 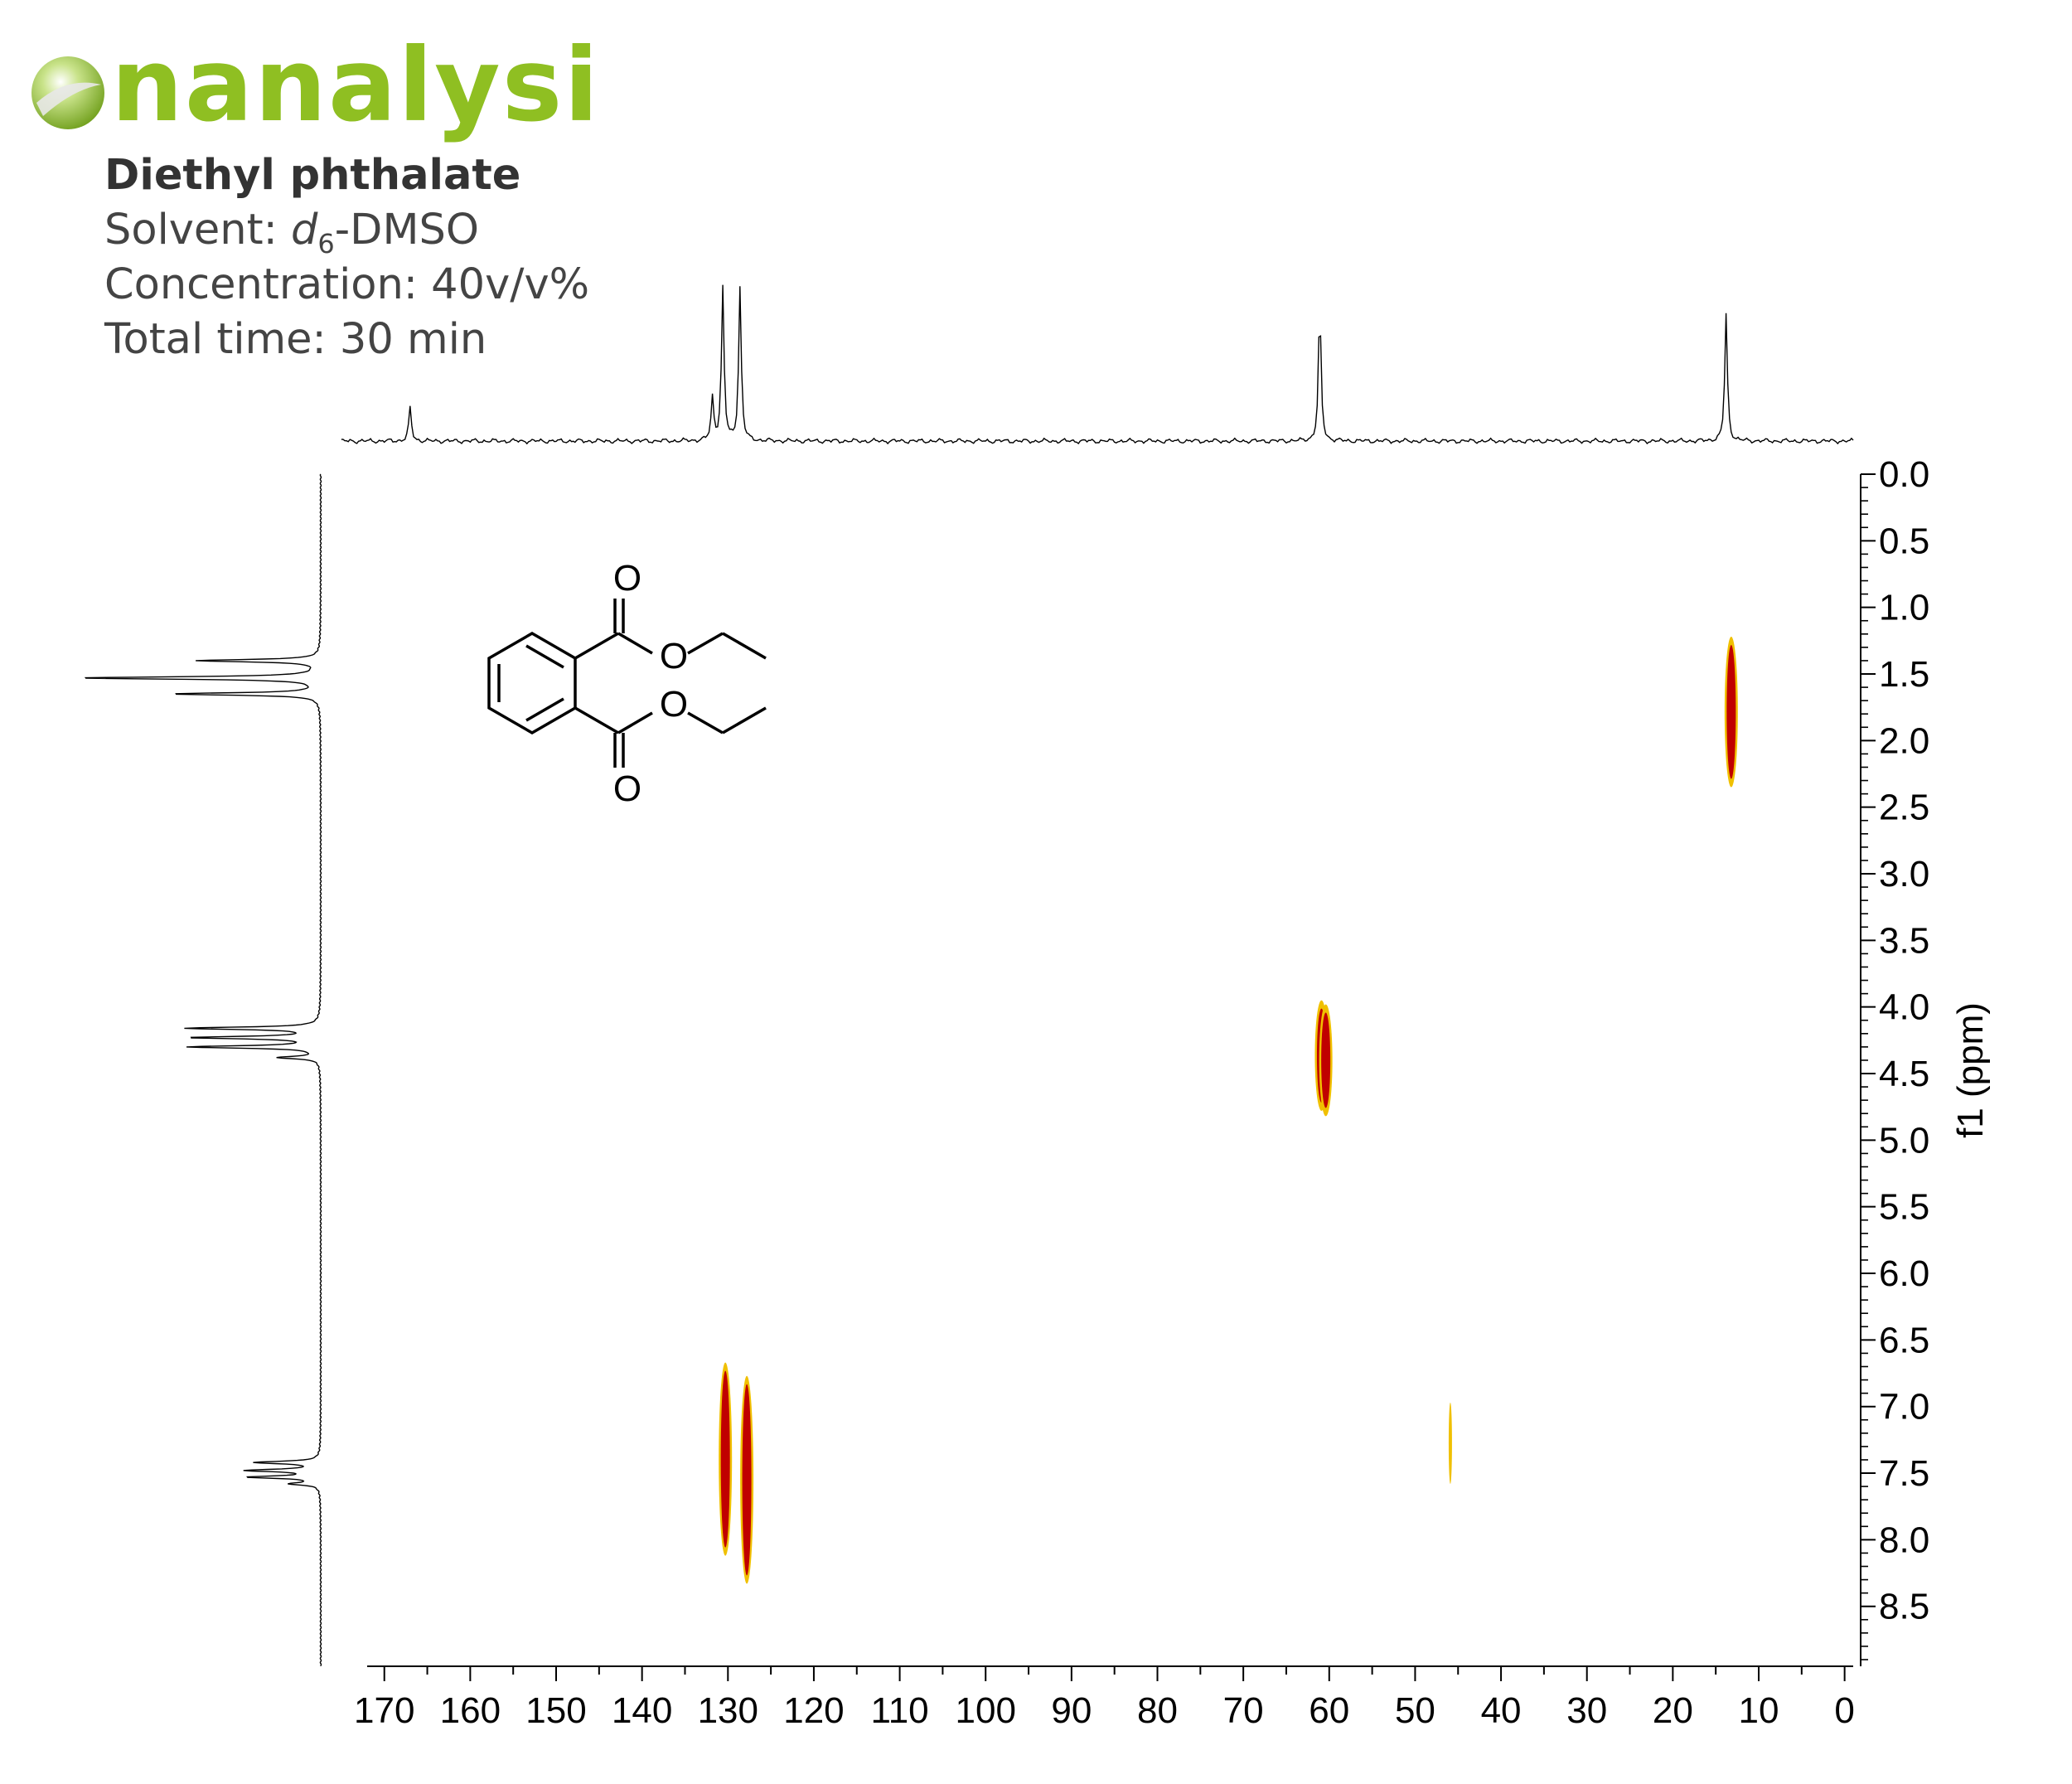 What do you see at coordinates (1904, 541) in the screenshot?
I see `y-tick-label: 0.5` at bounding box center [1904, 541].